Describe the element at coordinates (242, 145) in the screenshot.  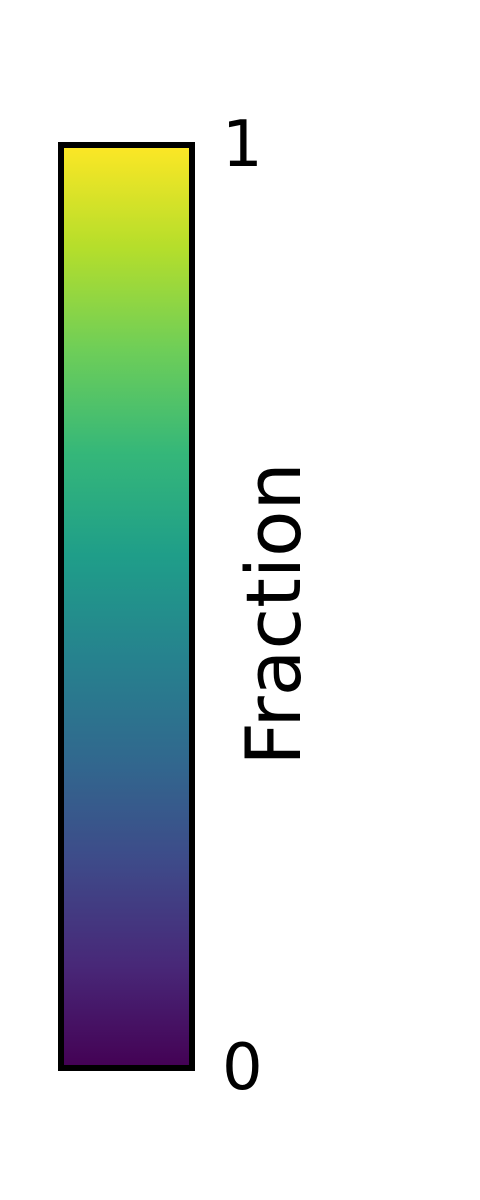
I see `tick-label-1: 1` at that location.